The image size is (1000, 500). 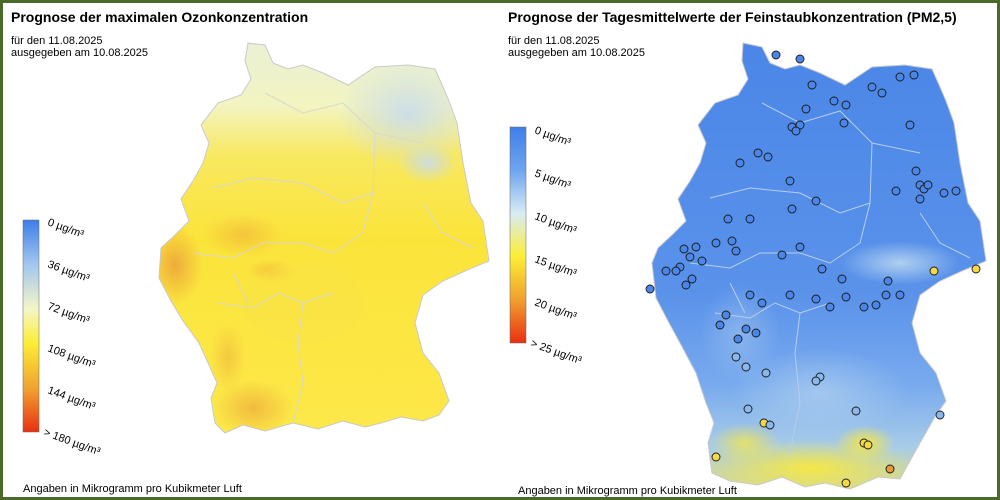 What do you see at coordinates (555, 224) in the screenshot?
I see `pm25-legend-label: 10 µg/m³` at bounding box center [555, 224].